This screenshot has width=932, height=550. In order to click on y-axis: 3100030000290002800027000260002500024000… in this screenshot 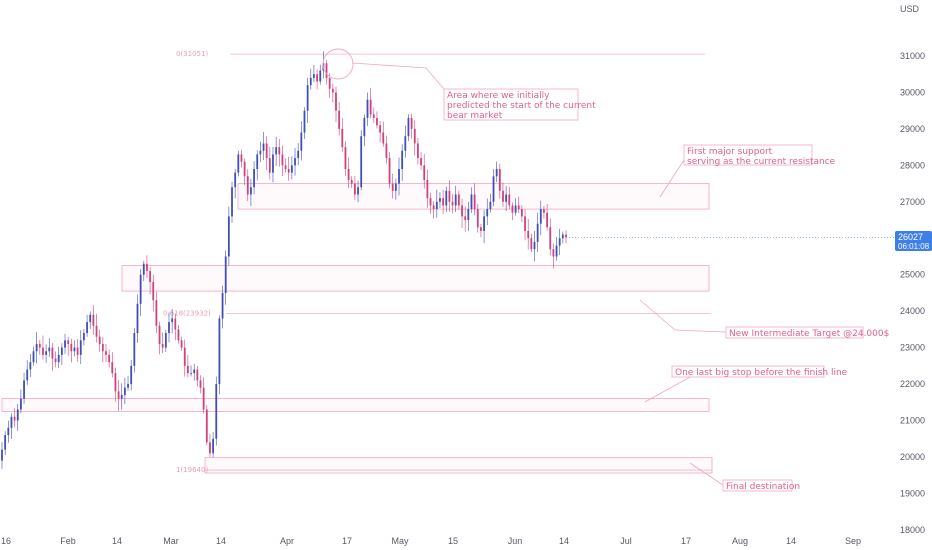, I will do `click(912, 293)`.